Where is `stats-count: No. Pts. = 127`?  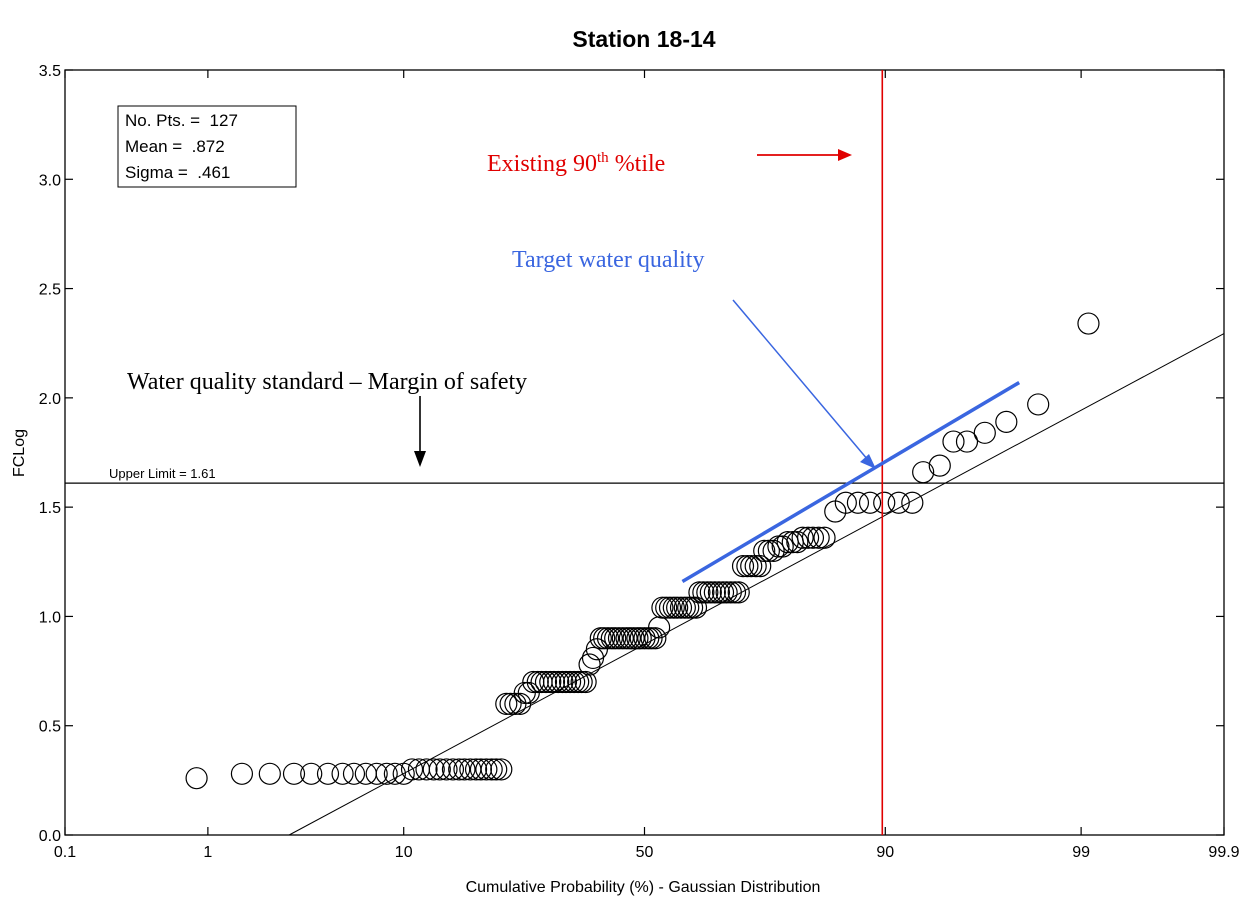 stats-count: No. Pts. = 127 is located at coordinates (181, 120).